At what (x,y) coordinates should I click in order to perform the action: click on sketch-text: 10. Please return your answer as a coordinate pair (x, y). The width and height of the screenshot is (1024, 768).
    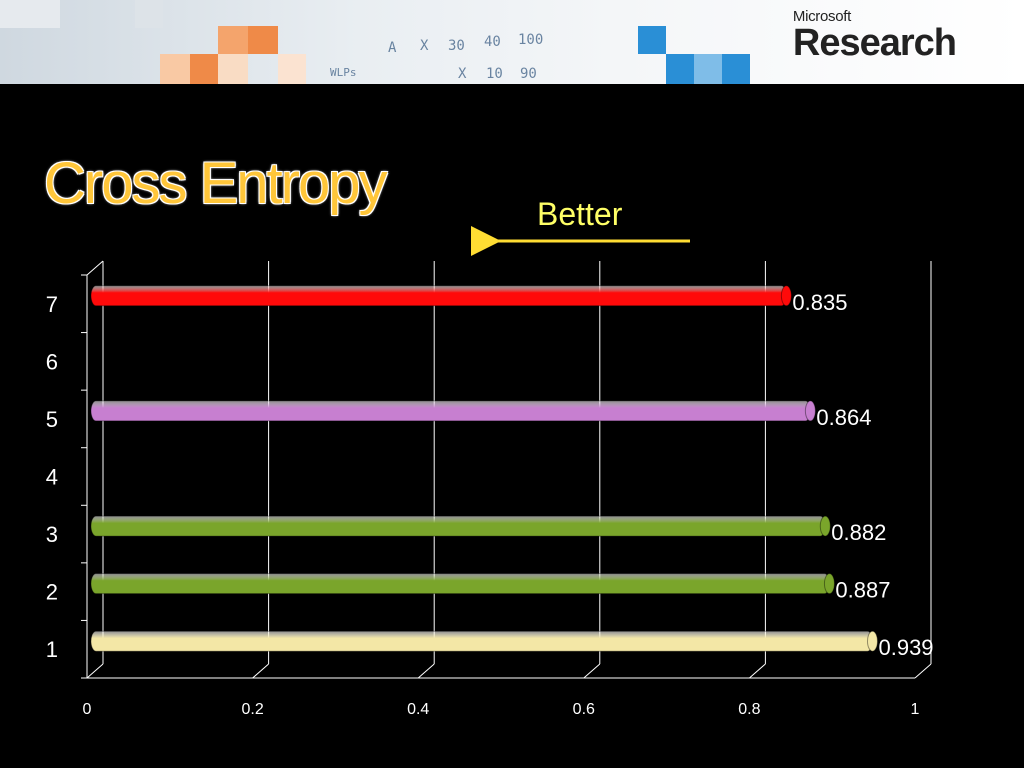
    Looking at the image, I should click on (494, 74).